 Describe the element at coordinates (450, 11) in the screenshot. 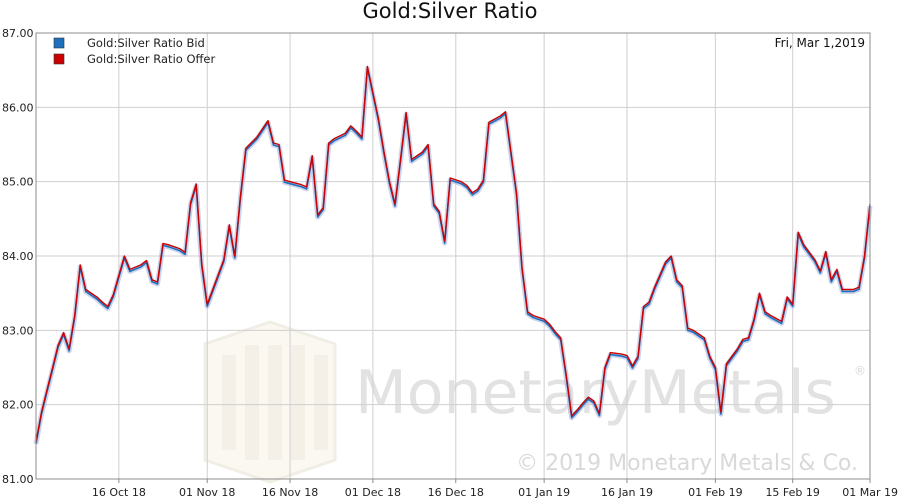

I see `chart-title: Gold:Silver Ratio` at that location.